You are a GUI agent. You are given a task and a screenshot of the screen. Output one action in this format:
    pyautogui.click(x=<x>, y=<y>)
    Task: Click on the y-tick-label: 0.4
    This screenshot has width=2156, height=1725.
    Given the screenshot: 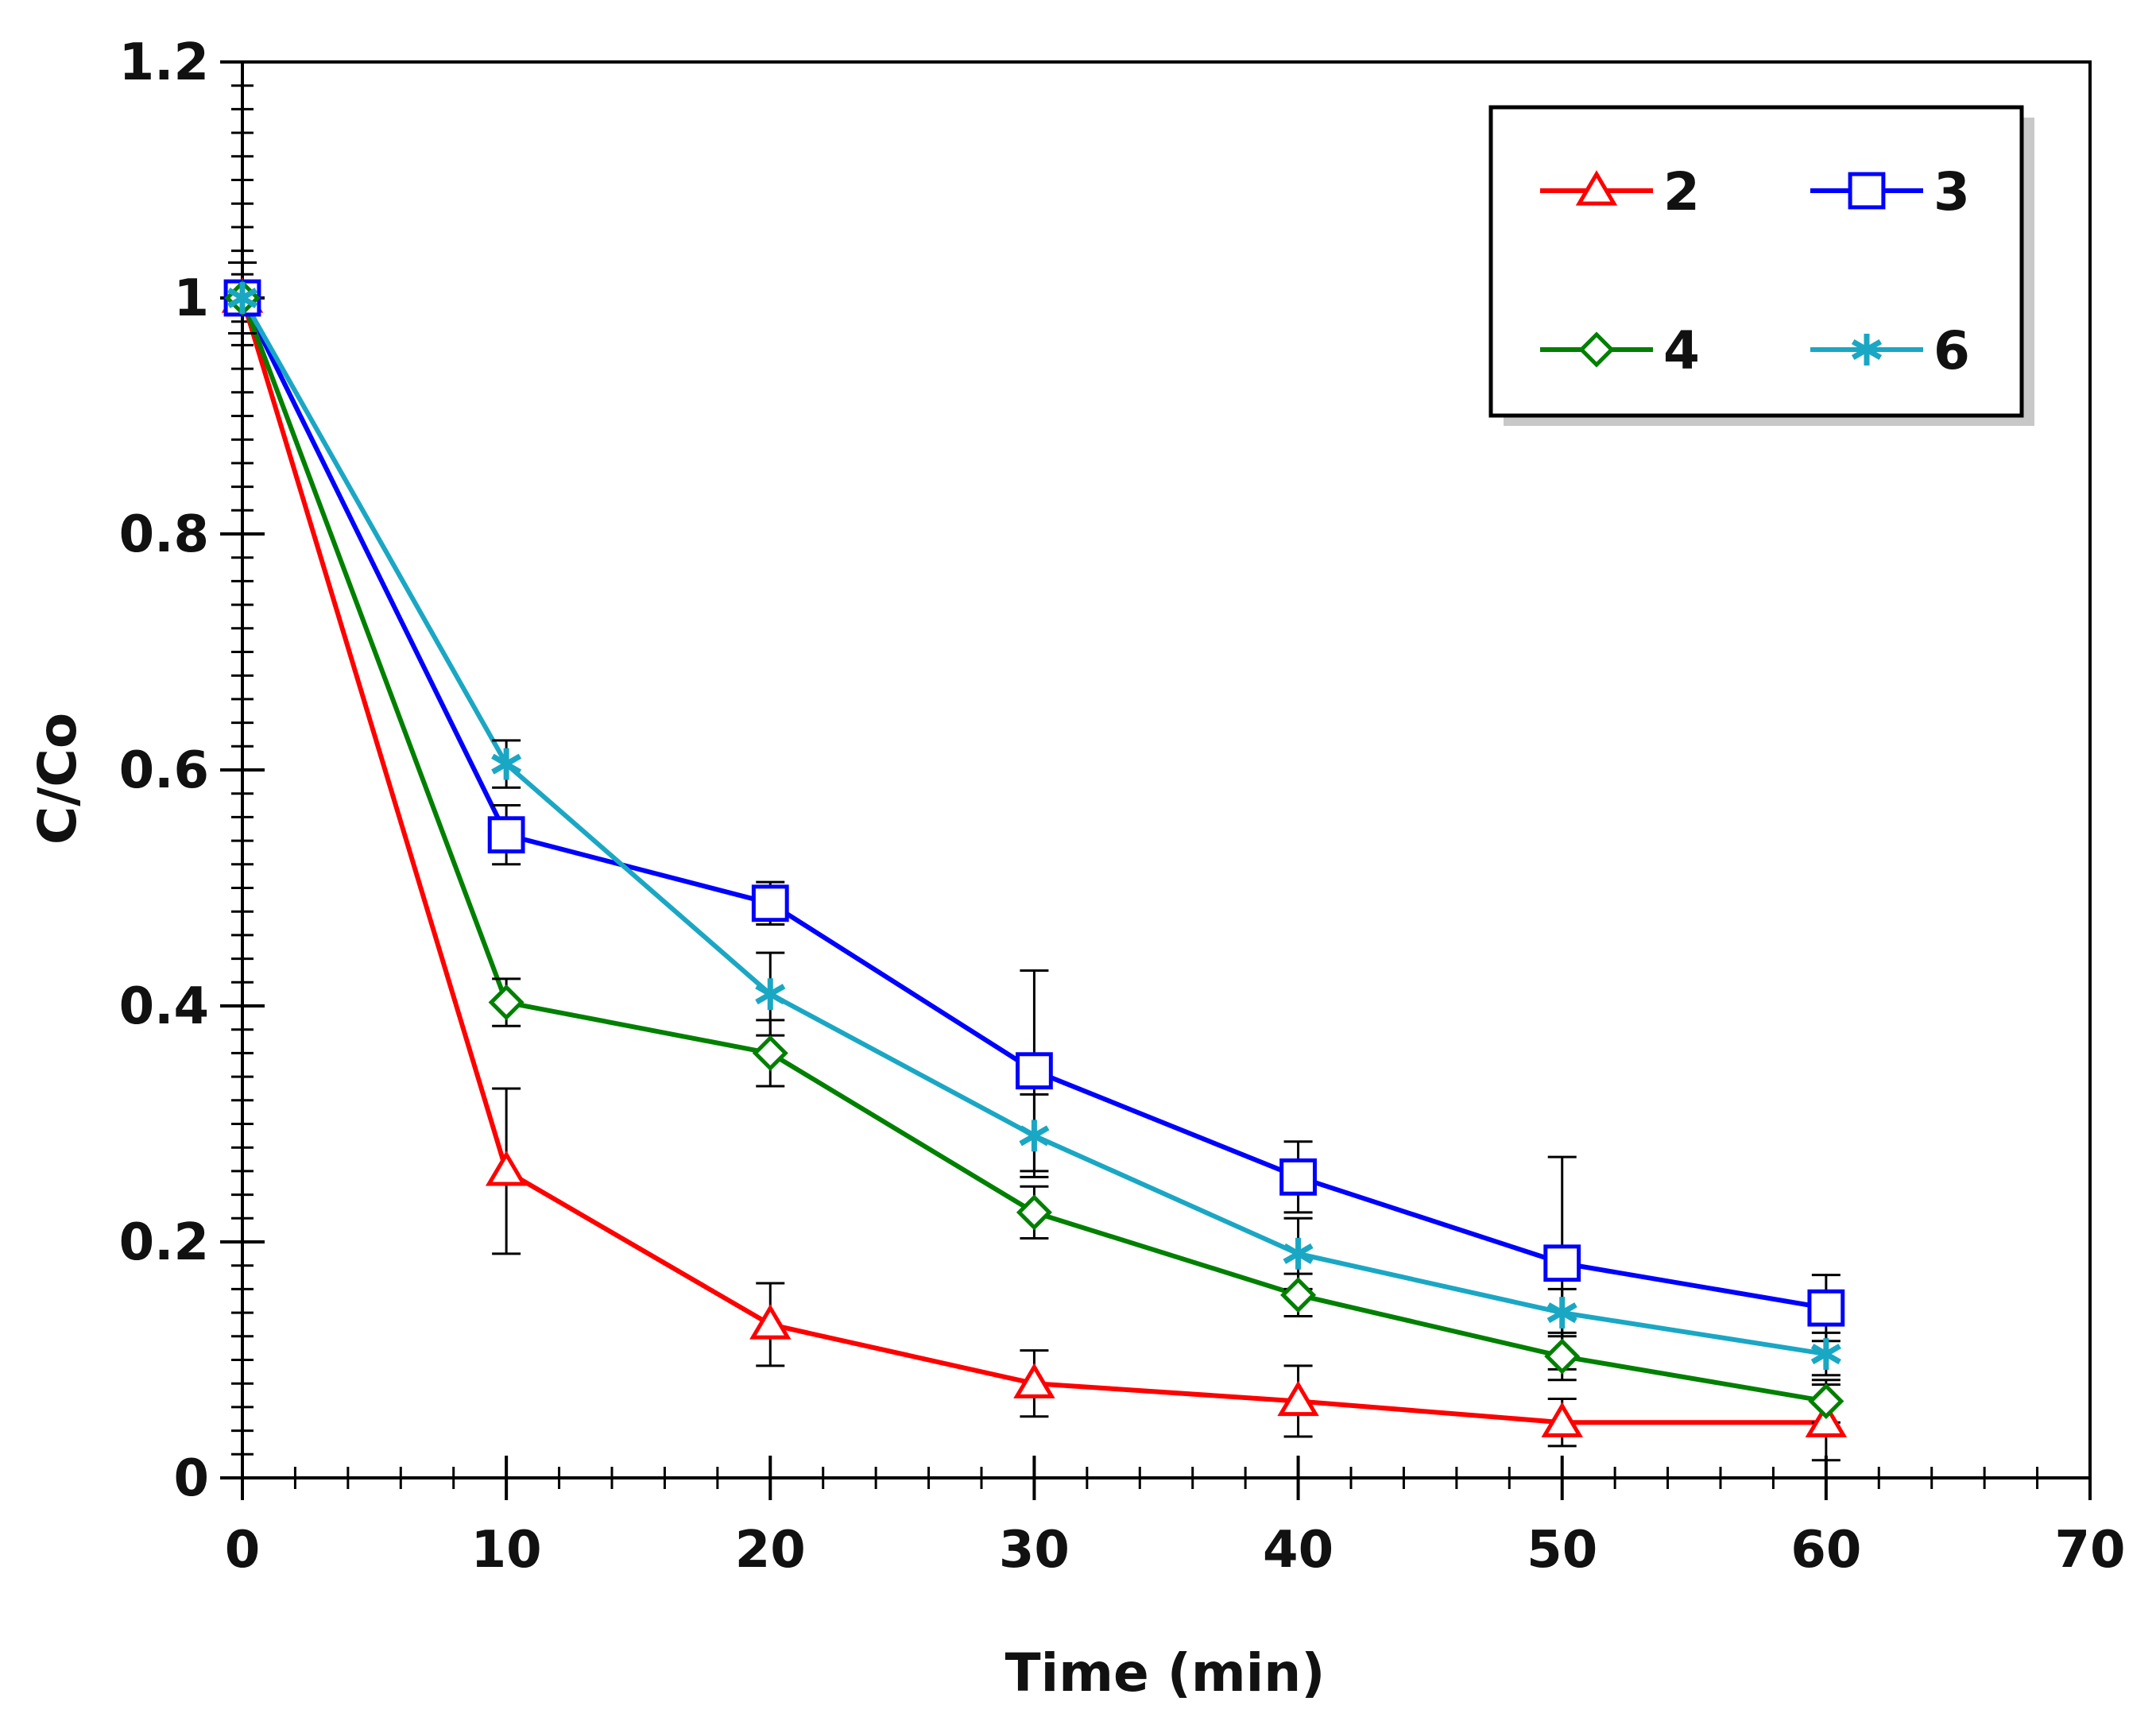 What is the action you would take?
    pyautogui.click(x=164, y=1006)
    